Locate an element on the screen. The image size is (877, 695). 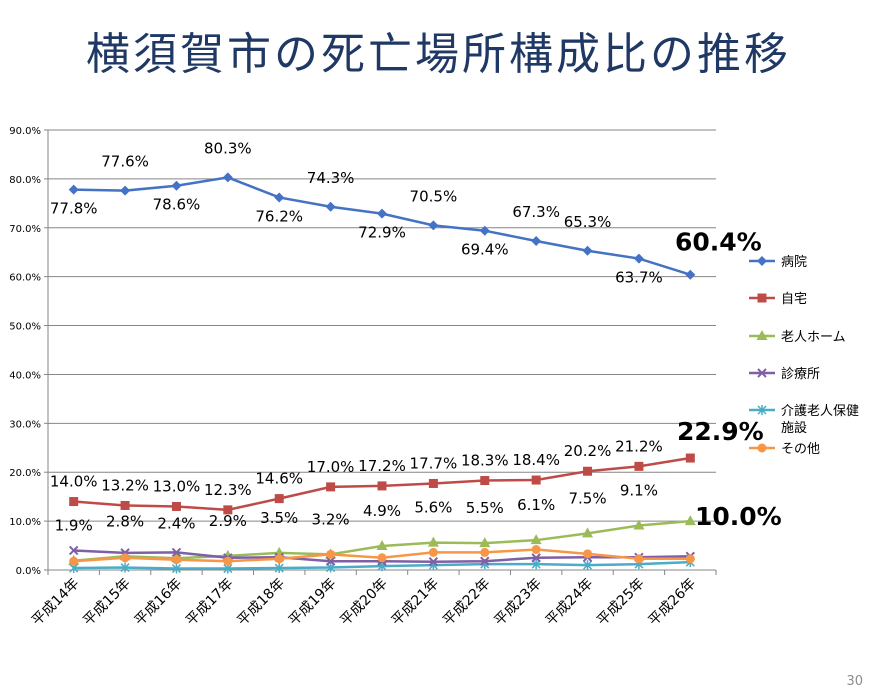
x-tick-label: 平成20年 is located at coordinates (364, 603).